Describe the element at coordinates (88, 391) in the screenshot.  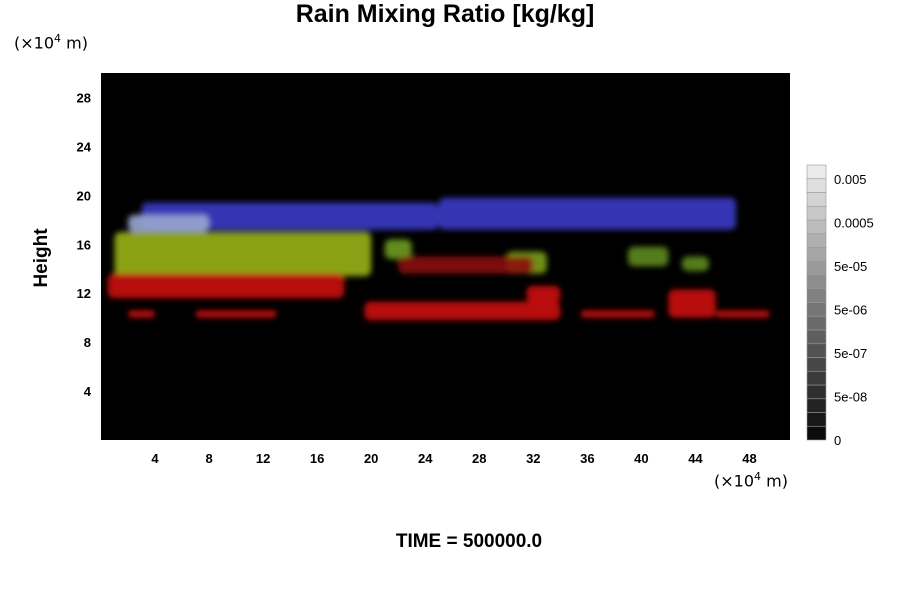
I see `y-tick-label: 4` at that location.